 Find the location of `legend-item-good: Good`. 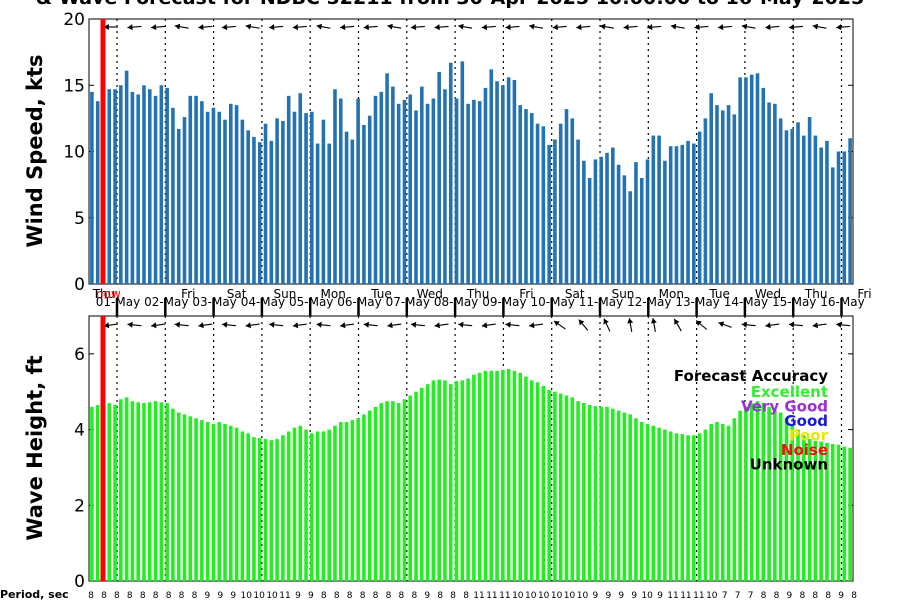

legend-item-good: Good is located at coordinates (806, 421).